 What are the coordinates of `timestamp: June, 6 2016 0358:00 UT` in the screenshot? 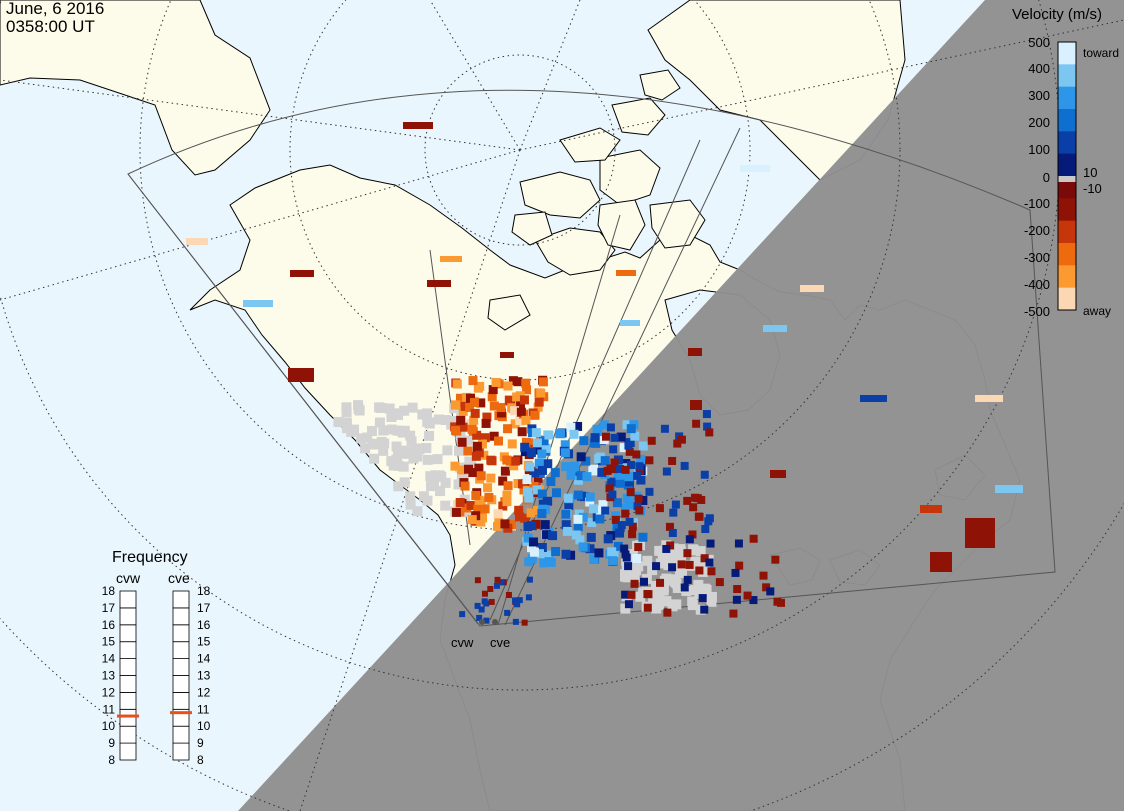 It's located at (55, 18).